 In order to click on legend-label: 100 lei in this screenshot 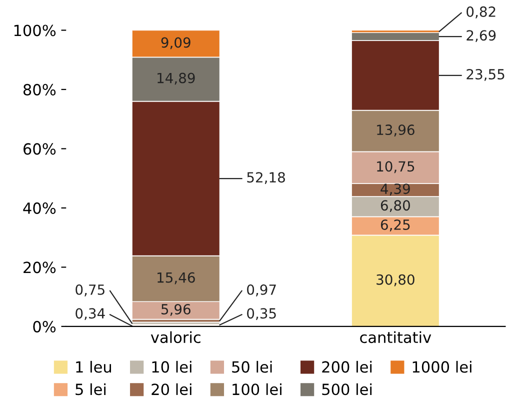, I will do `click(257, 389)`.